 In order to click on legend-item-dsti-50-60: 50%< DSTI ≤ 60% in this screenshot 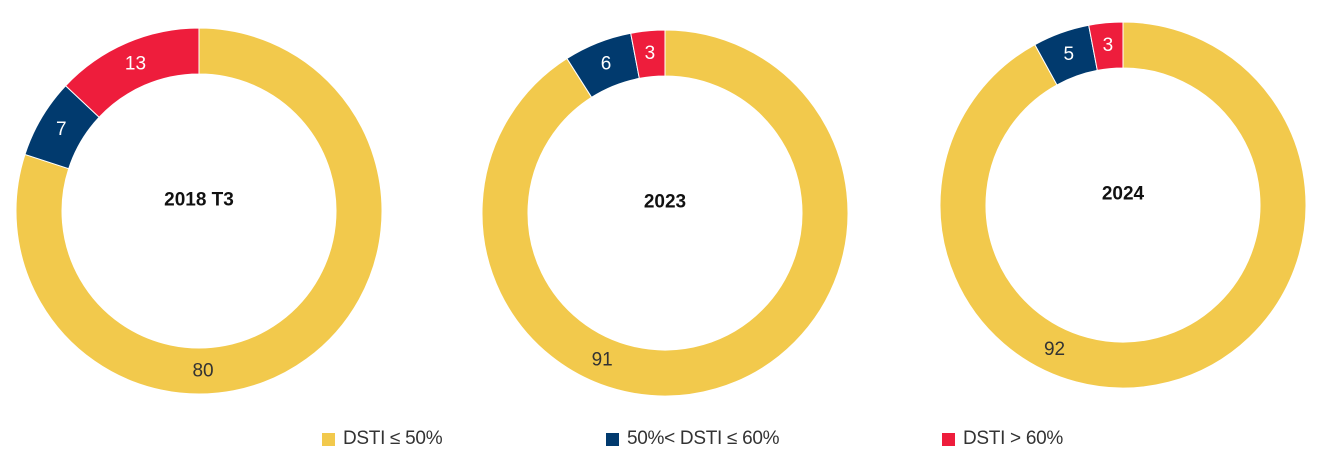, I will do `click(693, 439)`.